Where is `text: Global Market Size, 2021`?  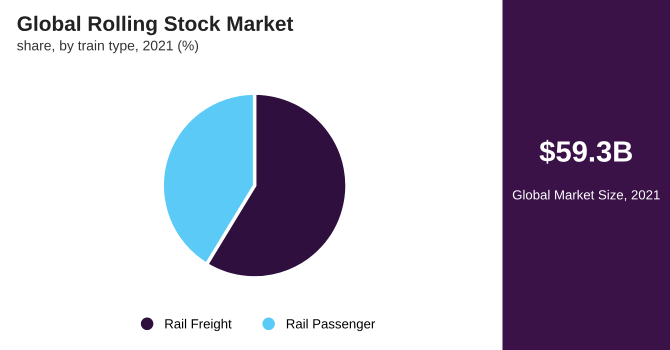 text: Global Market Size, 2021 is located at coordinates (586, 196).